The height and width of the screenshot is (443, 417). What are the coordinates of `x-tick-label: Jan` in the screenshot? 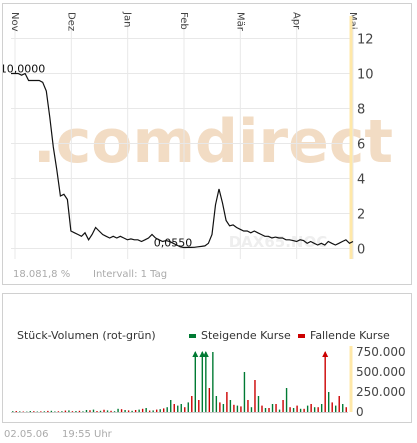 It's located at (127, 19).